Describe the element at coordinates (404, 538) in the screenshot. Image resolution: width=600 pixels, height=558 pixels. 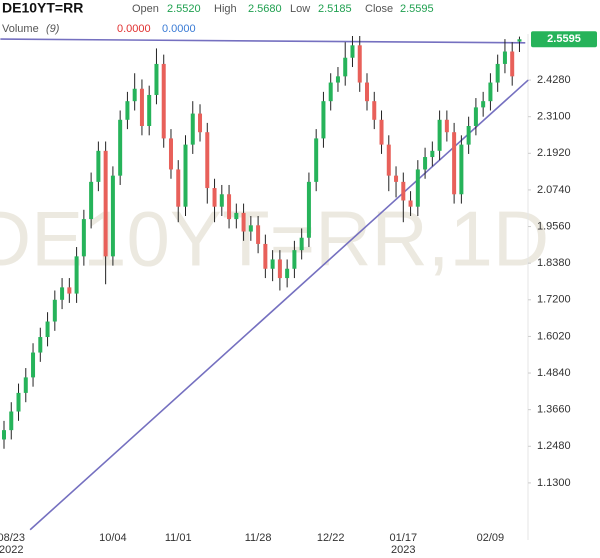
I see `x-tick-label: 01/17` at that location.